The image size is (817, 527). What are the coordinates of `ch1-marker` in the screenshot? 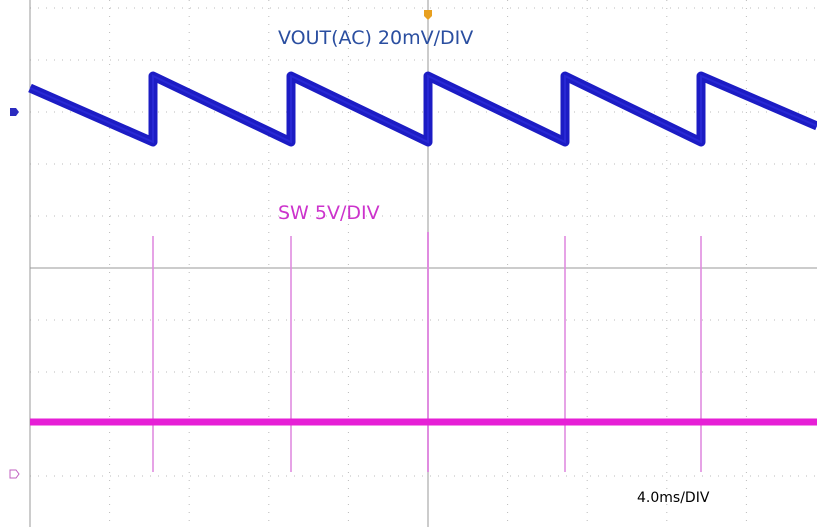 It's located at (14, 112).